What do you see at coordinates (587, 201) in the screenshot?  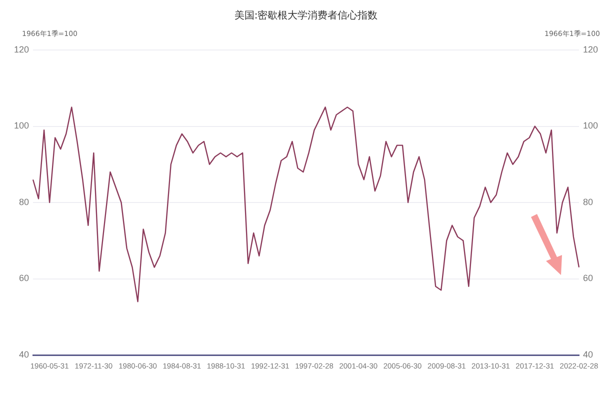 I see `y2-tick-label: 80` at bounding box center [587, 201].